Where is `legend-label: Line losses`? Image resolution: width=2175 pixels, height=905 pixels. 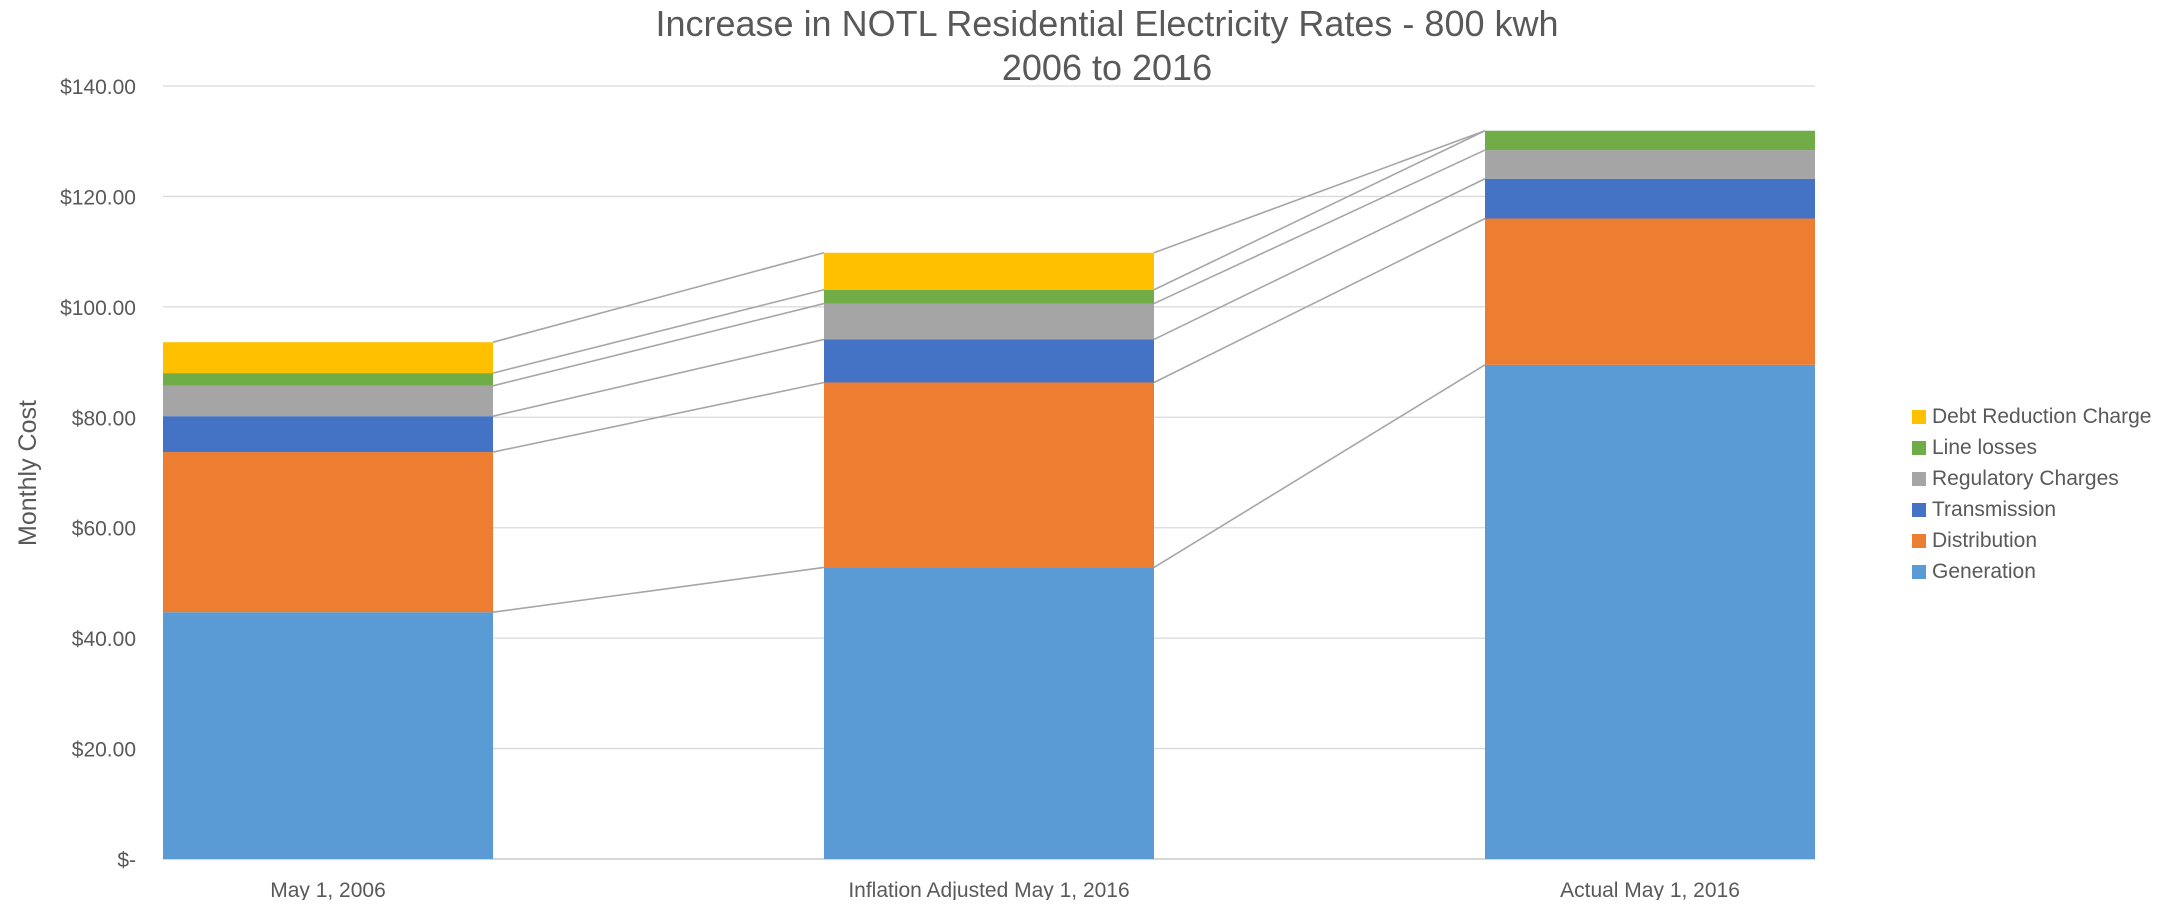 legend-label: Line losses is located at coordinates (1984, 447).